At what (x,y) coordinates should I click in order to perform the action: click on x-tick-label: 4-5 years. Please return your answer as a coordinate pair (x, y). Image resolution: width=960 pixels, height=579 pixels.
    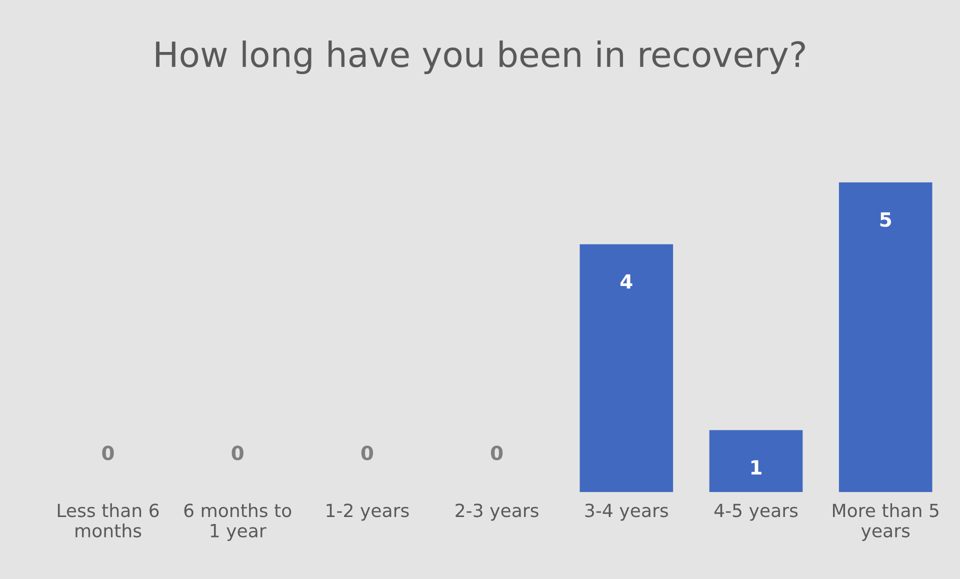
    Looking at the image, I should click on (756, 512).